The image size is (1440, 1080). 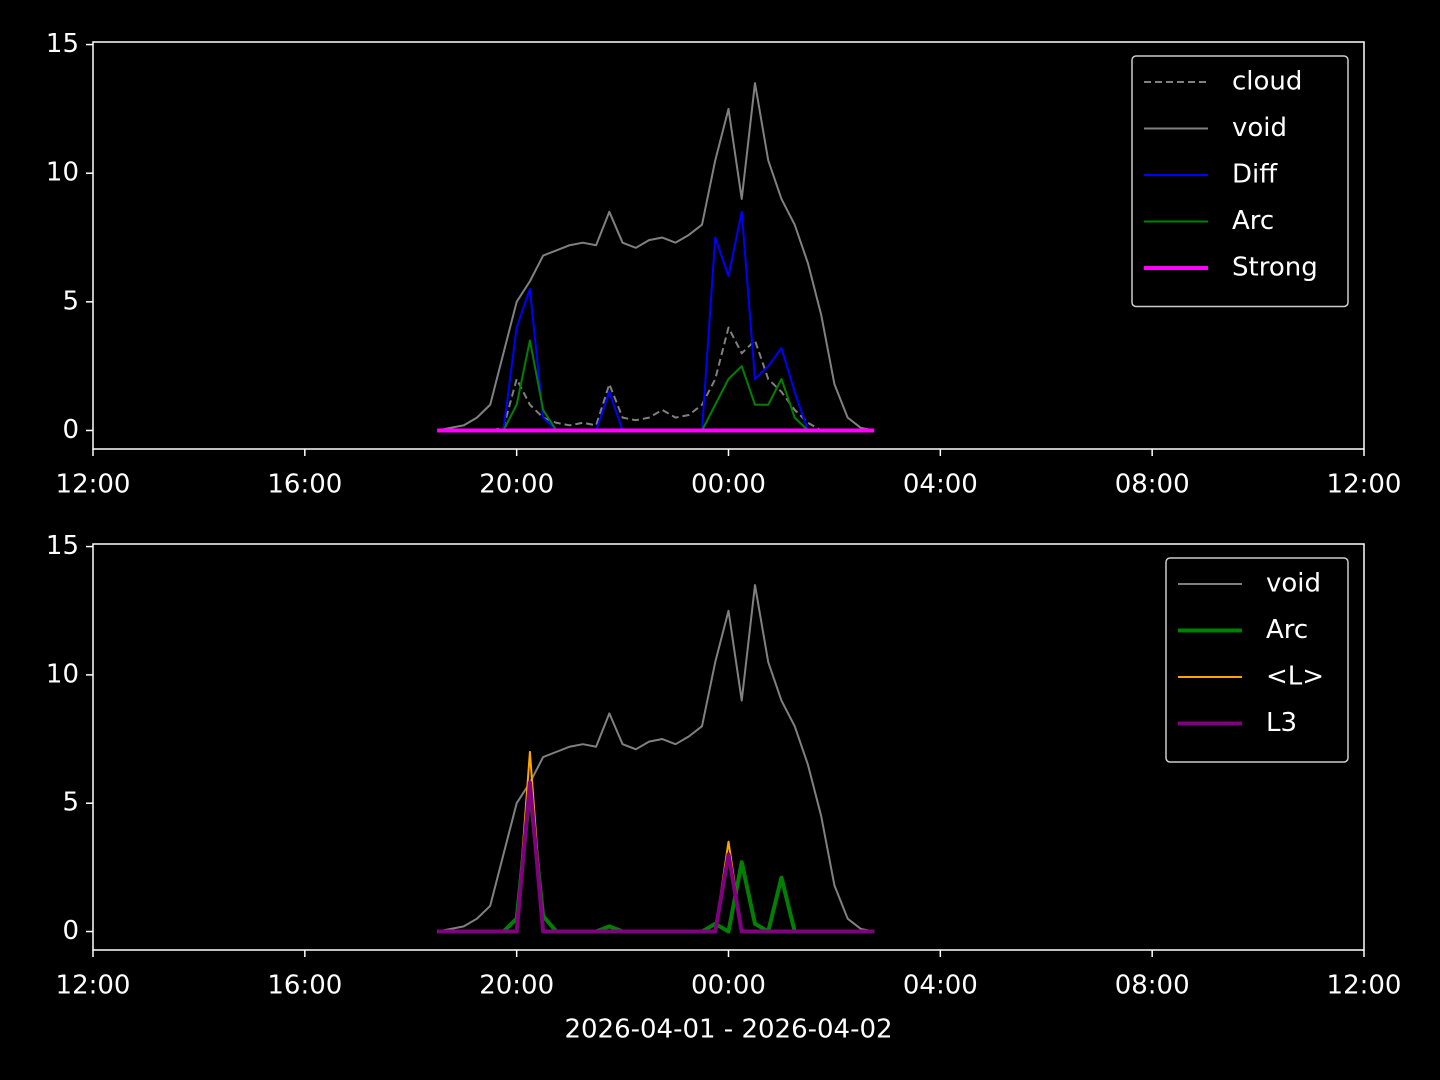 What do you see at coordinates (1281, 723) in the screenshot?
I see `legend-label: L3` at bounding box center [1281, 723].